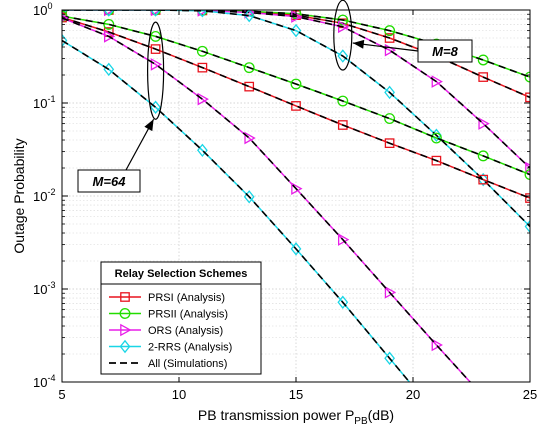  I want to click on y-axis-label: Outage Probability, so click(19, 195).